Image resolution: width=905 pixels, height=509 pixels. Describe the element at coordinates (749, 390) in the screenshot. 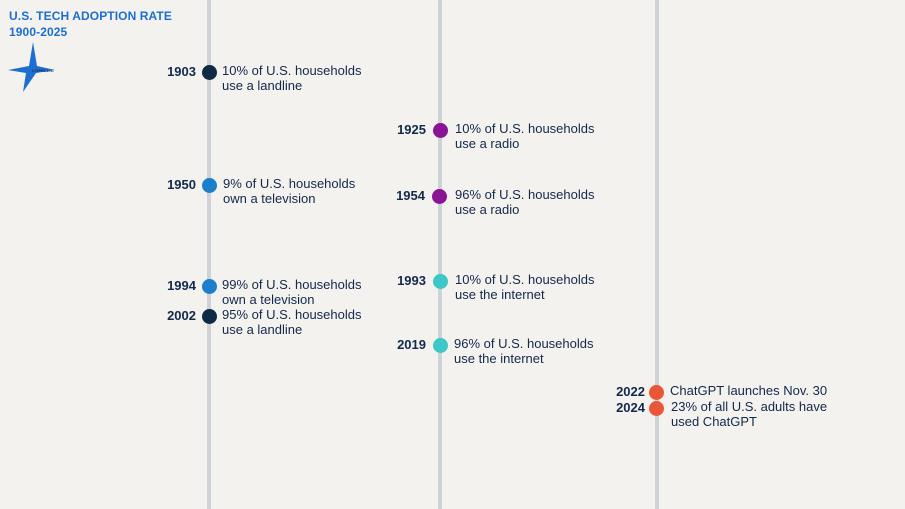

I see `event-line-1: ChatGPT launches Nov. 30` at that location.